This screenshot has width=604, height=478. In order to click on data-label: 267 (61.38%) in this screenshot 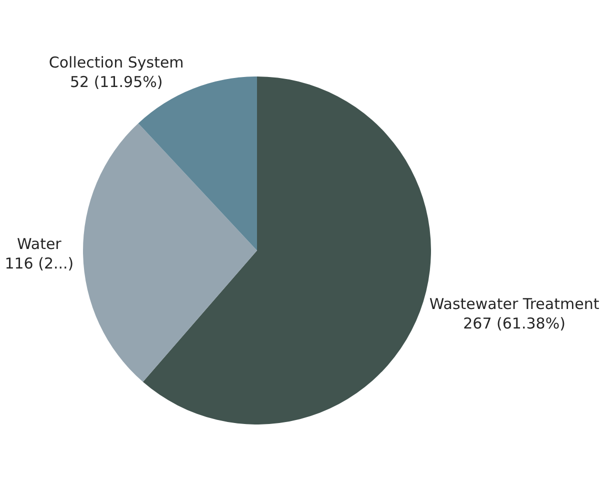, I will do `click(514, 323)`.